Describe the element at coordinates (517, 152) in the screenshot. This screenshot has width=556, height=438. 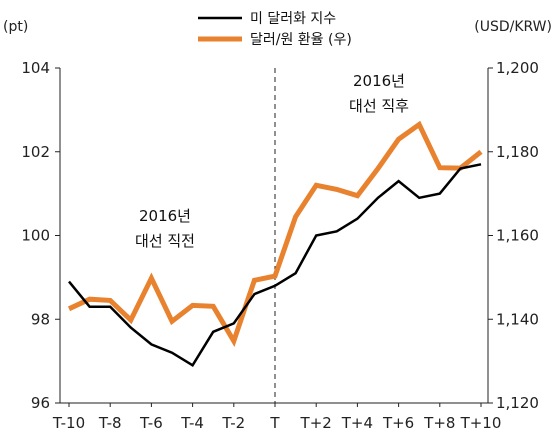
I see `y-right-tick-label: 1,180` at that location.